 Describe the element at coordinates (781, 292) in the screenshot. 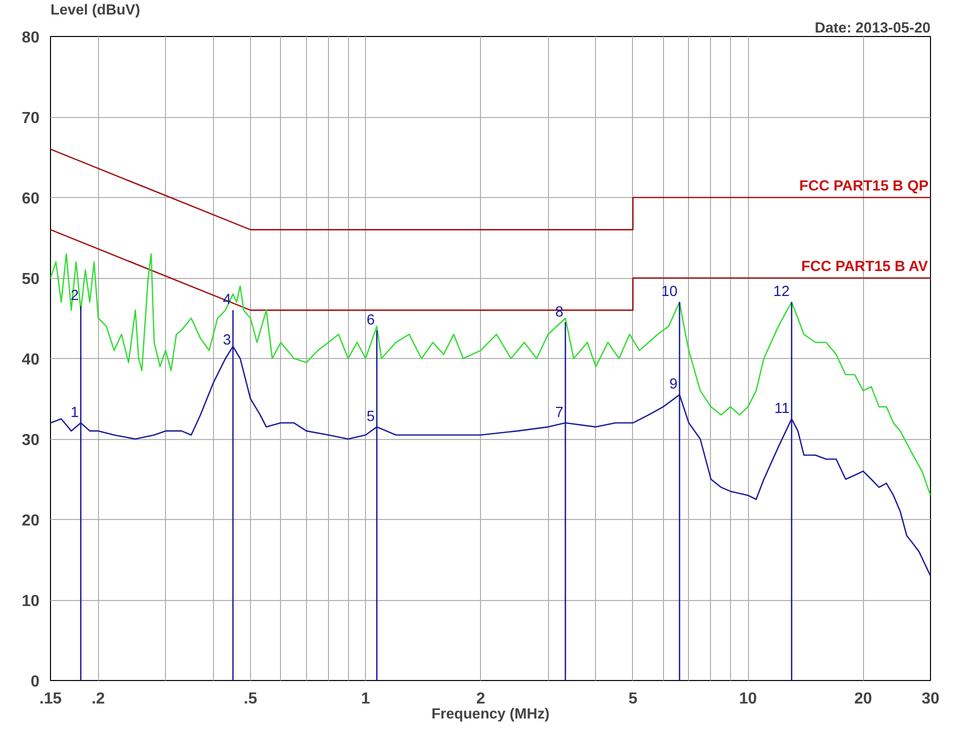

I see `annotation: 12` at that location.